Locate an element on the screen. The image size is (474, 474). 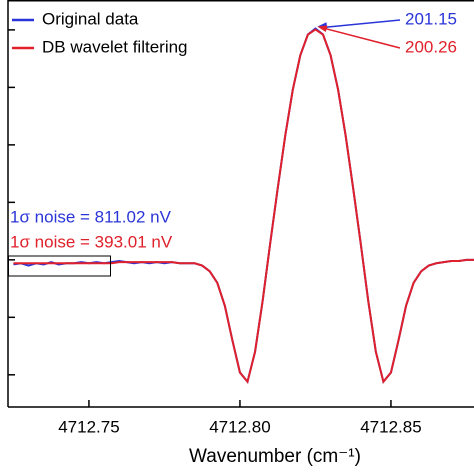
annotation: 1σ noise = 393.01 nV is located at coordinates (91, 241).